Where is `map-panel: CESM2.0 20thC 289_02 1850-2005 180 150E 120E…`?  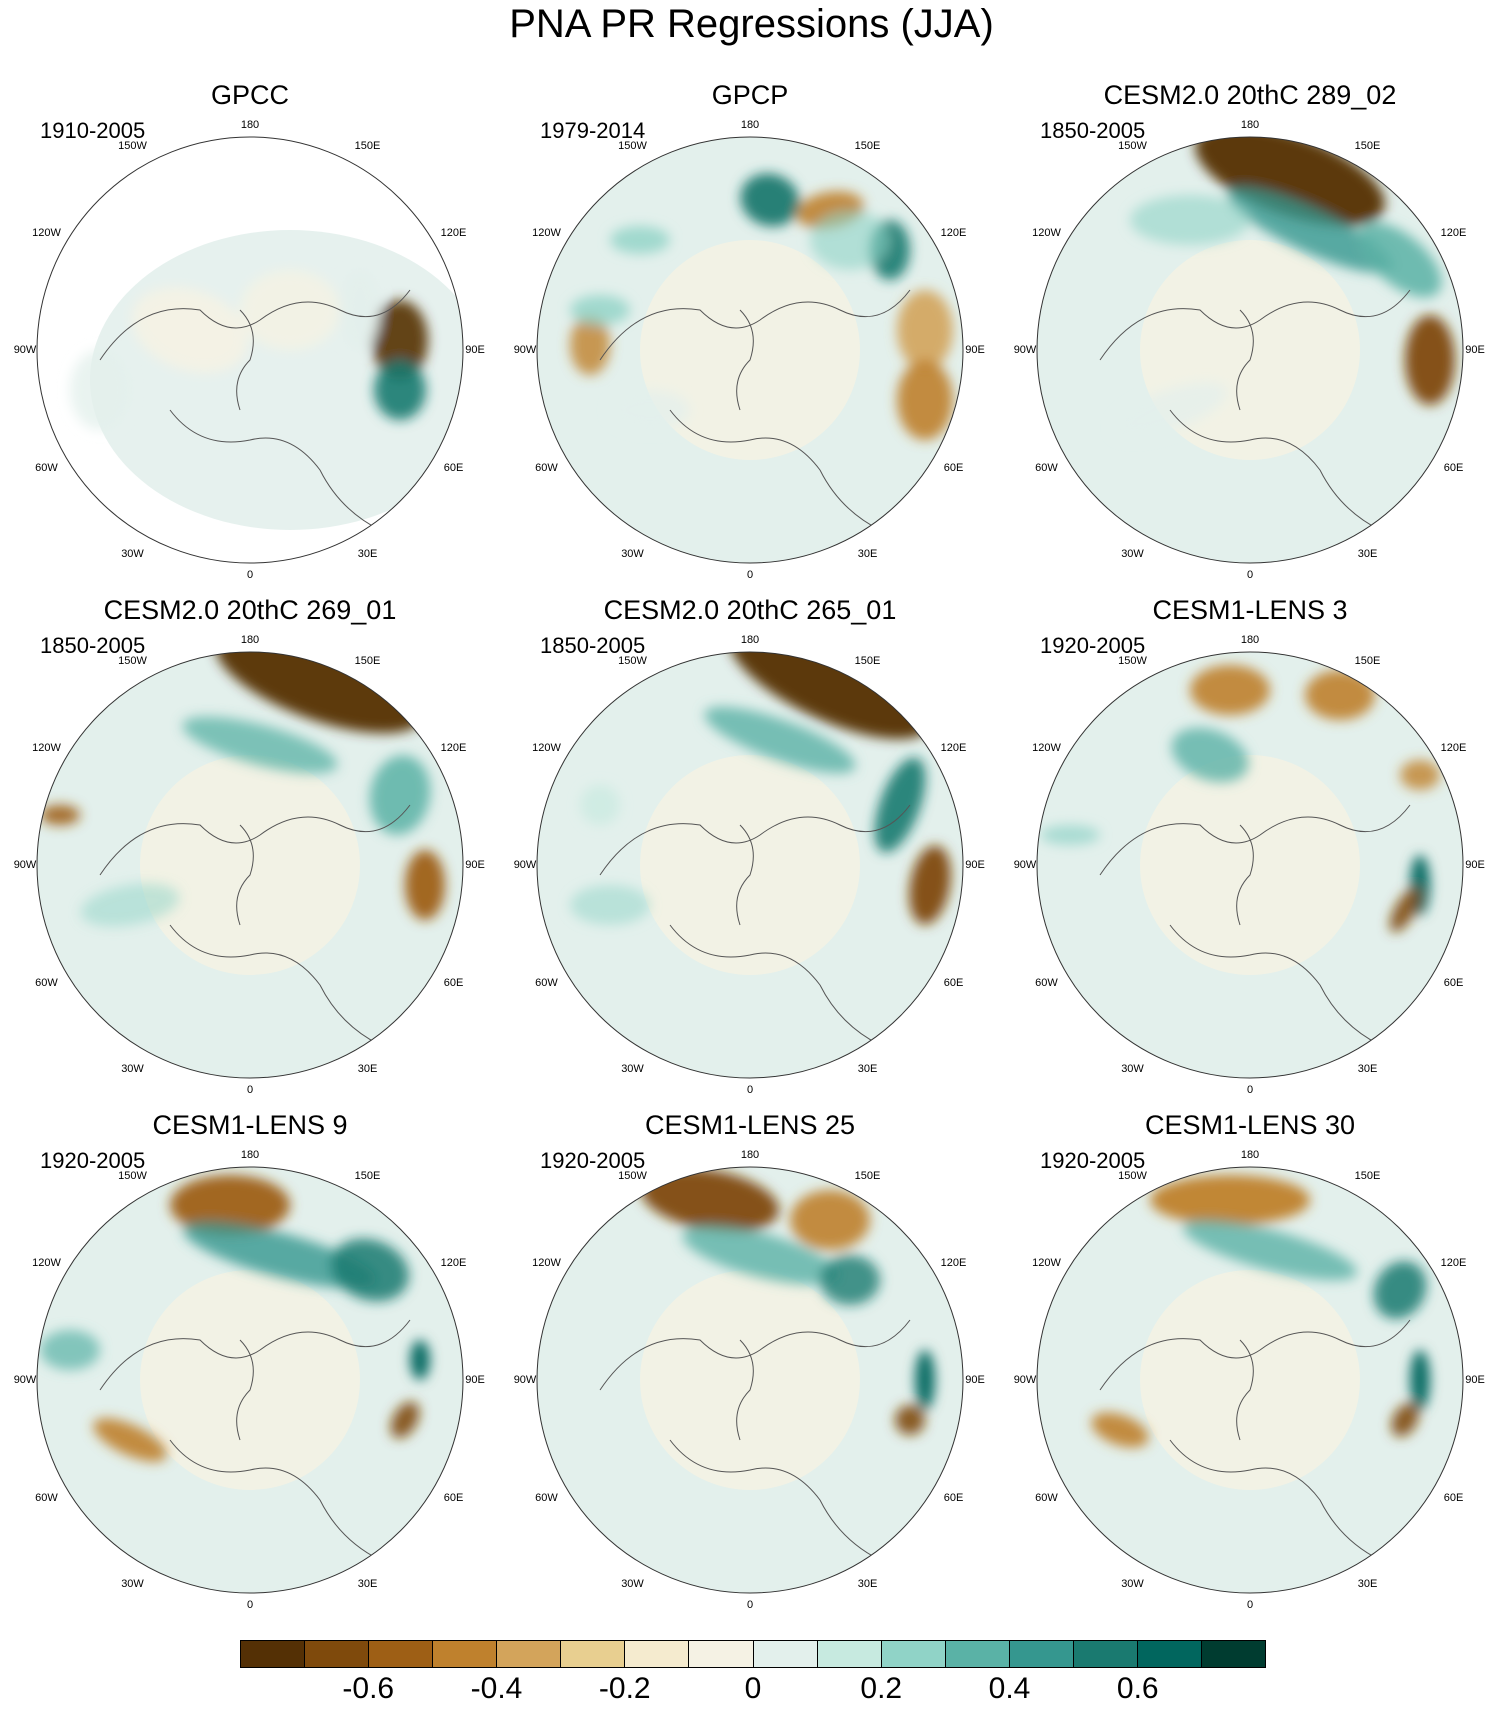
map-panel: CESM2.0 20thC 289_02 1850-2005 180 150E 120E… is located at coordinates (1250, 335).